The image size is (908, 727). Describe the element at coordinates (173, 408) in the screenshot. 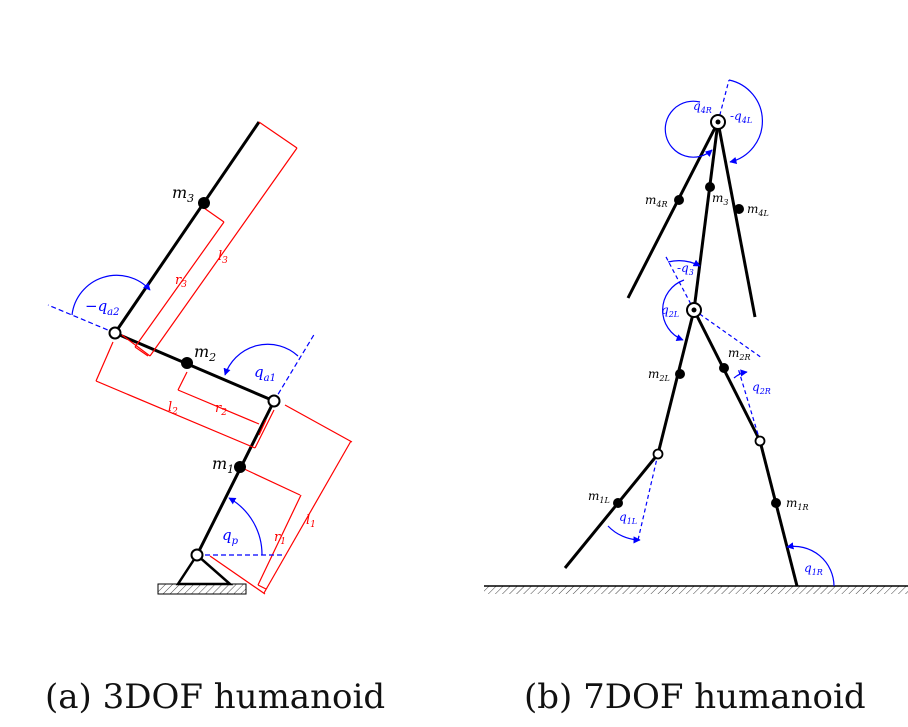

I see `label-l2: l2` at that location.